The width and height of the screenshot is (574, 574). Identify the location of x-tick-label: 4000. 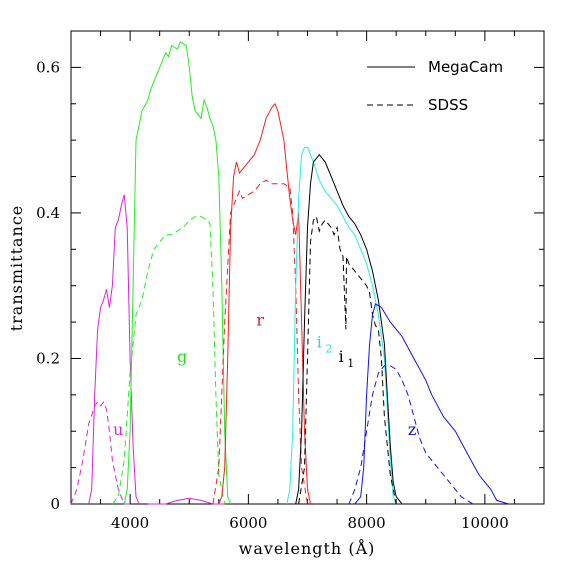
(130, 523).